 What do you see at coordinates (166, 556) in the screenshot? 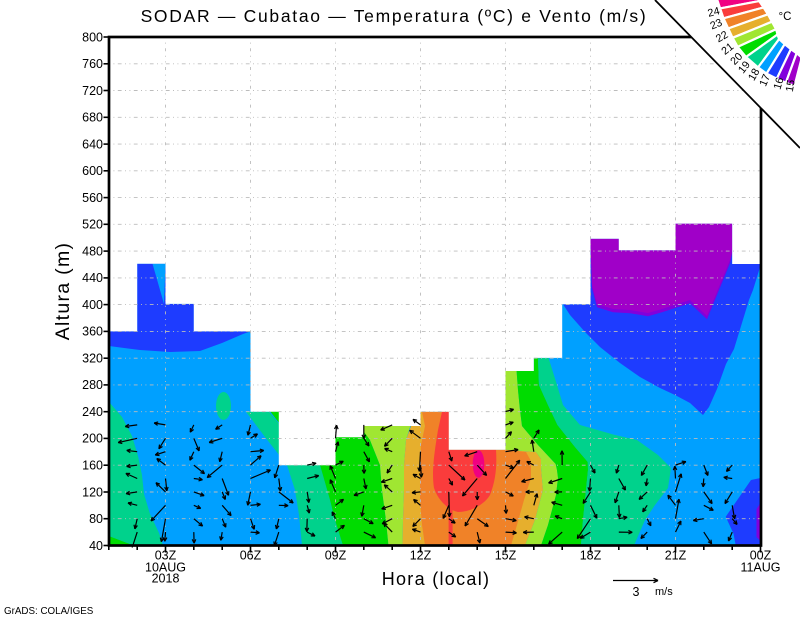
I see `svg-text: 03Z` at bounding box center [166, 556].